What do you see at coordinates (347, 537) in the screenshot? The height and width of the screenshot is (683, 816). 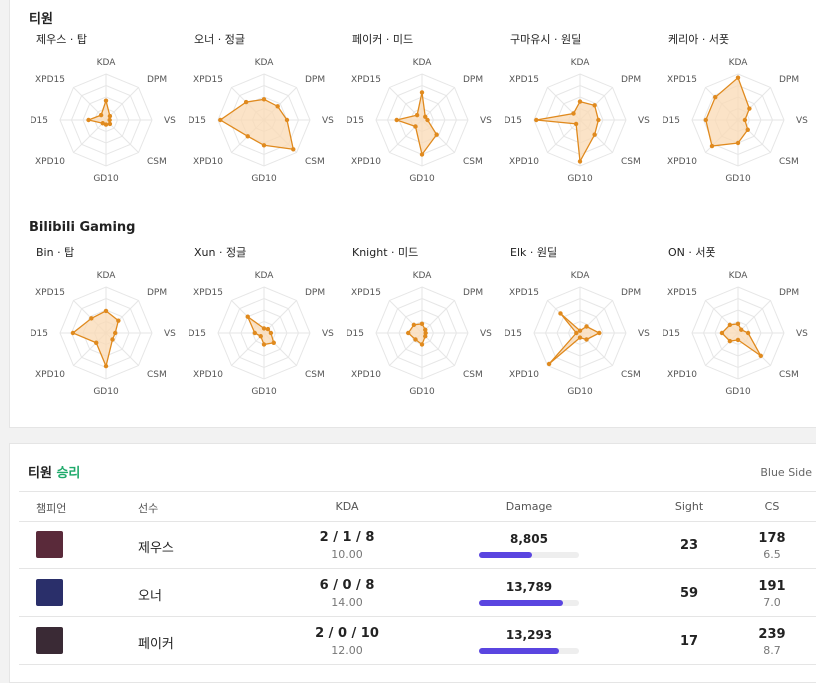 I see `kda-value: 2 / 1 / 8` at bounding box center [347, 537].